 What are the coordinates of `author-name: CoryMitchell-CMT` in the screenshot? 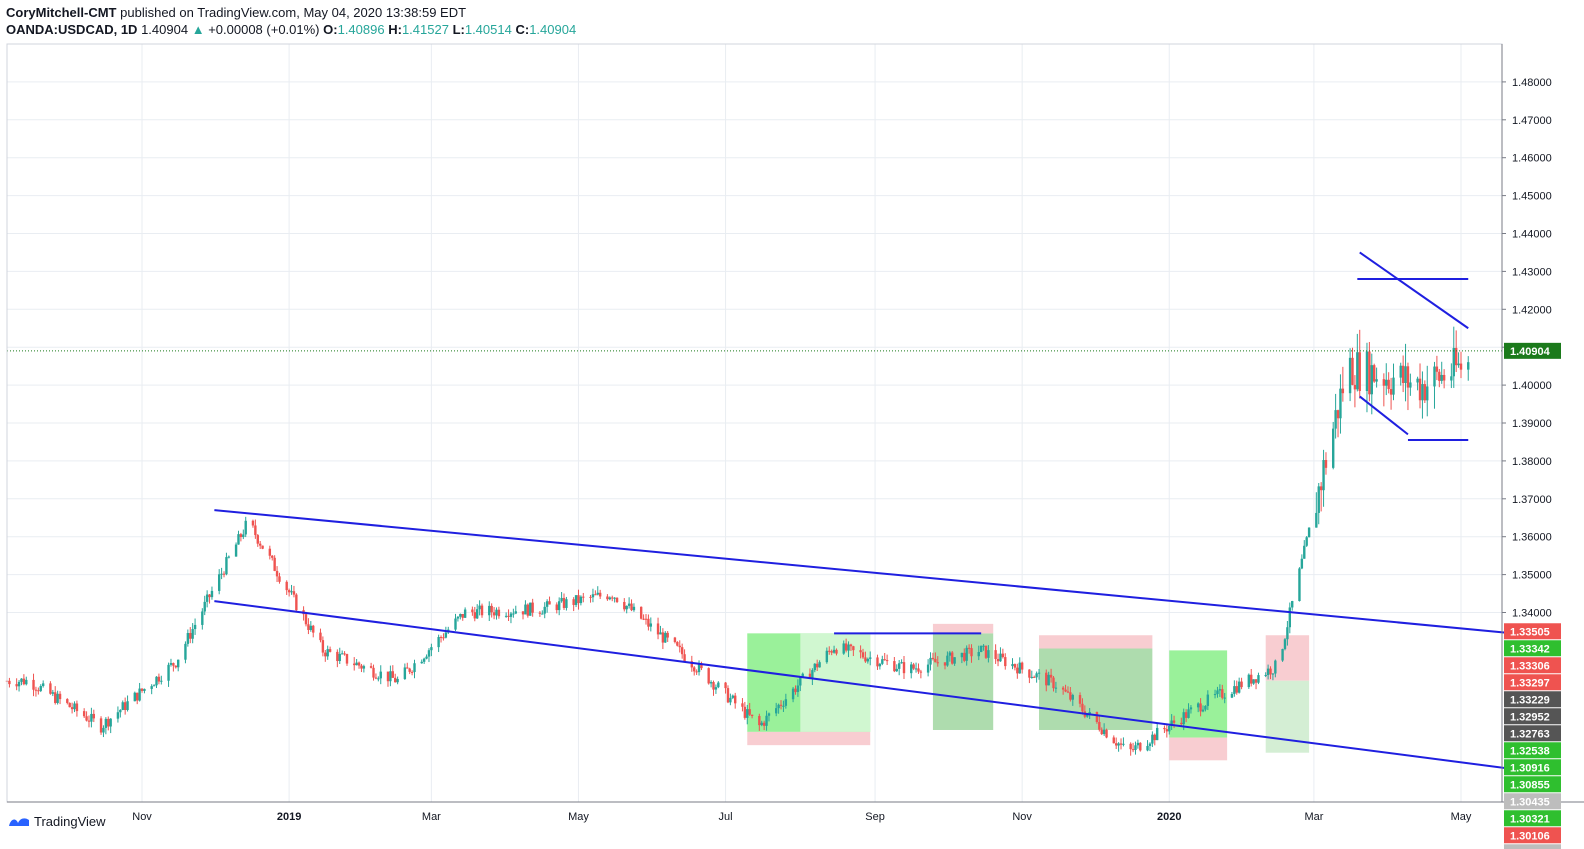 It's located at (61, 12).